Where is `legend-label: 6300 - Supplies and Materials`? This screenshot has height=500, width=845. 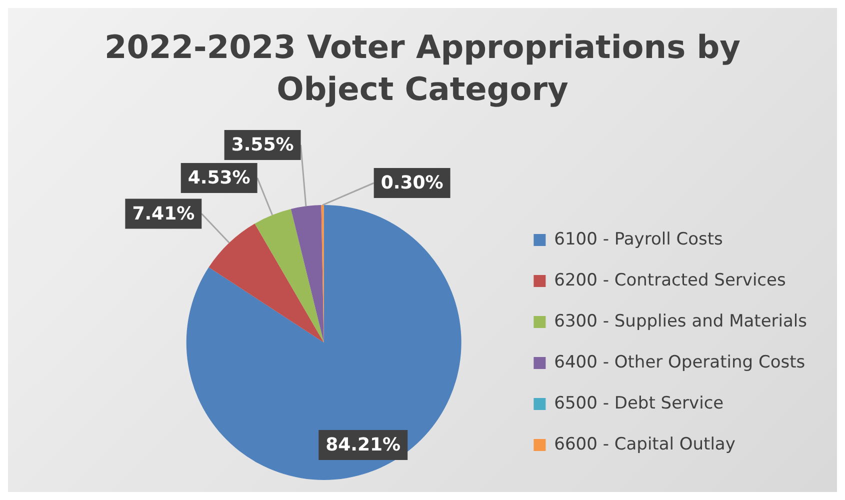
legend-label: 6300 - Supplies and Materials is located at coordinates (681, 321).